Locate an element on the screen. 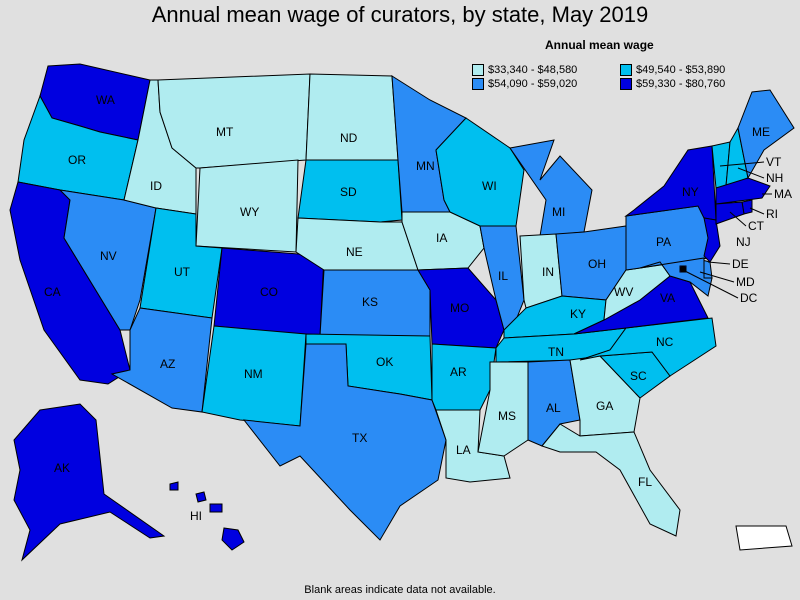  label-wy: WY is located at coordinates (249, 212).